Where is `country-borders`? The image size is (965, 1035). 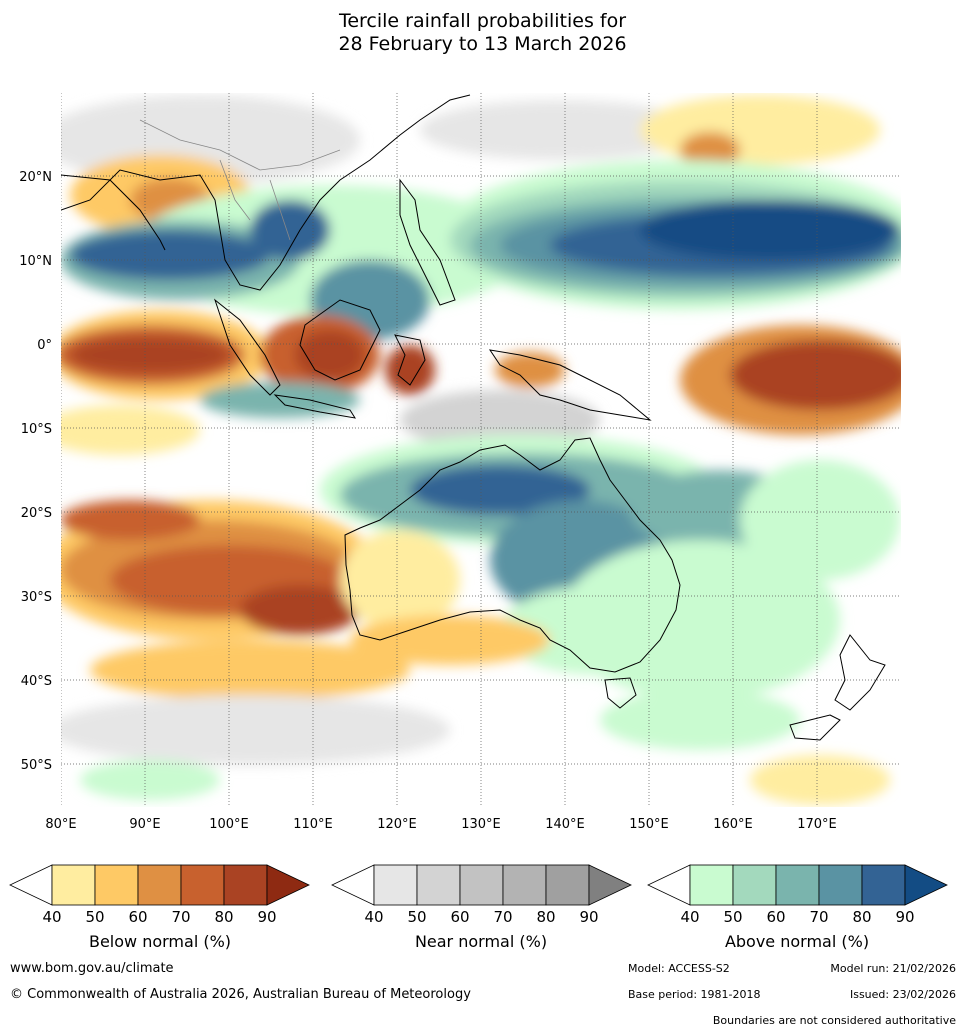
country-borders is located at coordinates (240, 180).